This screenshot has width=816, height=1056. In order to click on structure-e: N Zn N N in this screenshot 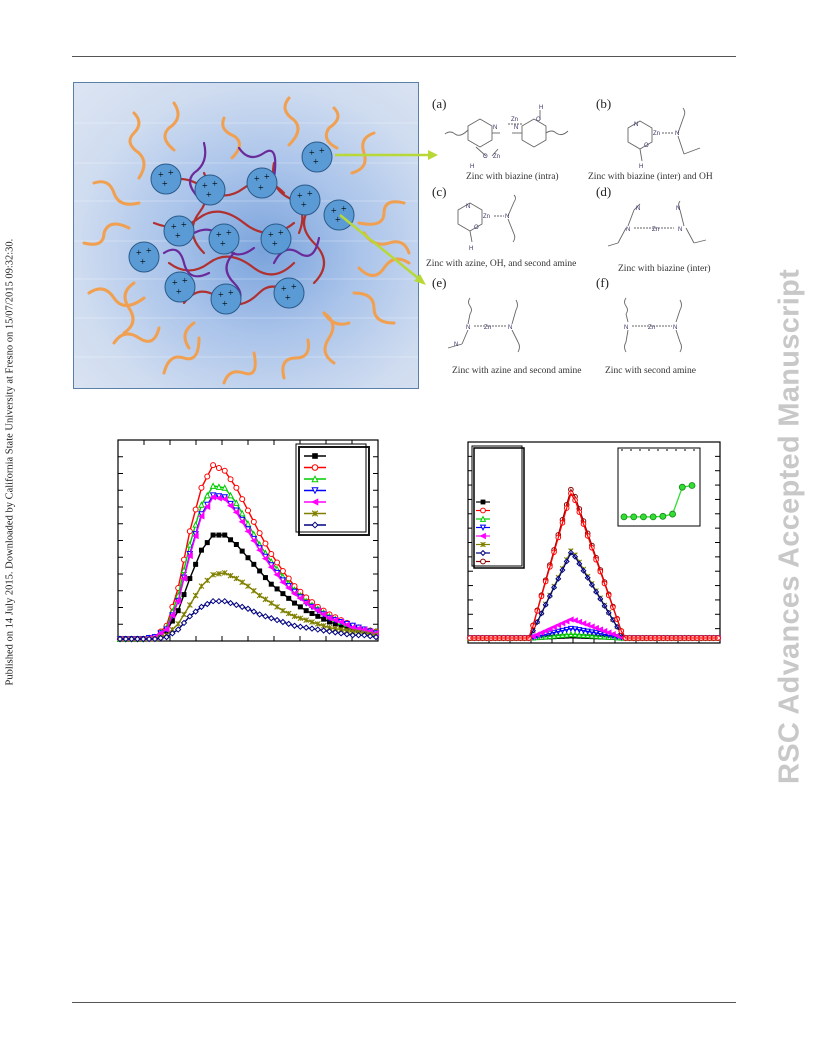, I will do `click(483, 325)`.